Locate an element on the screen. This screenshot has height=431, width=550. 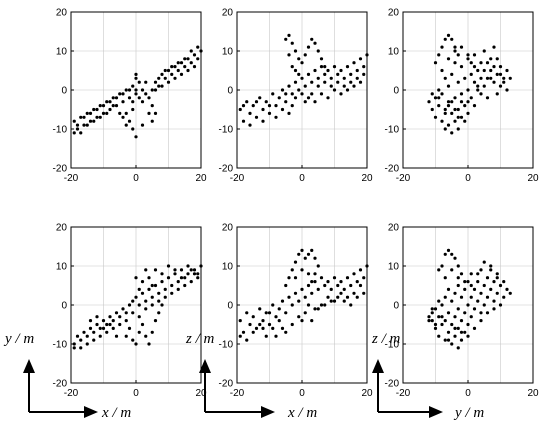
y-tick-label: 10 is located at coordinates (228, 267).